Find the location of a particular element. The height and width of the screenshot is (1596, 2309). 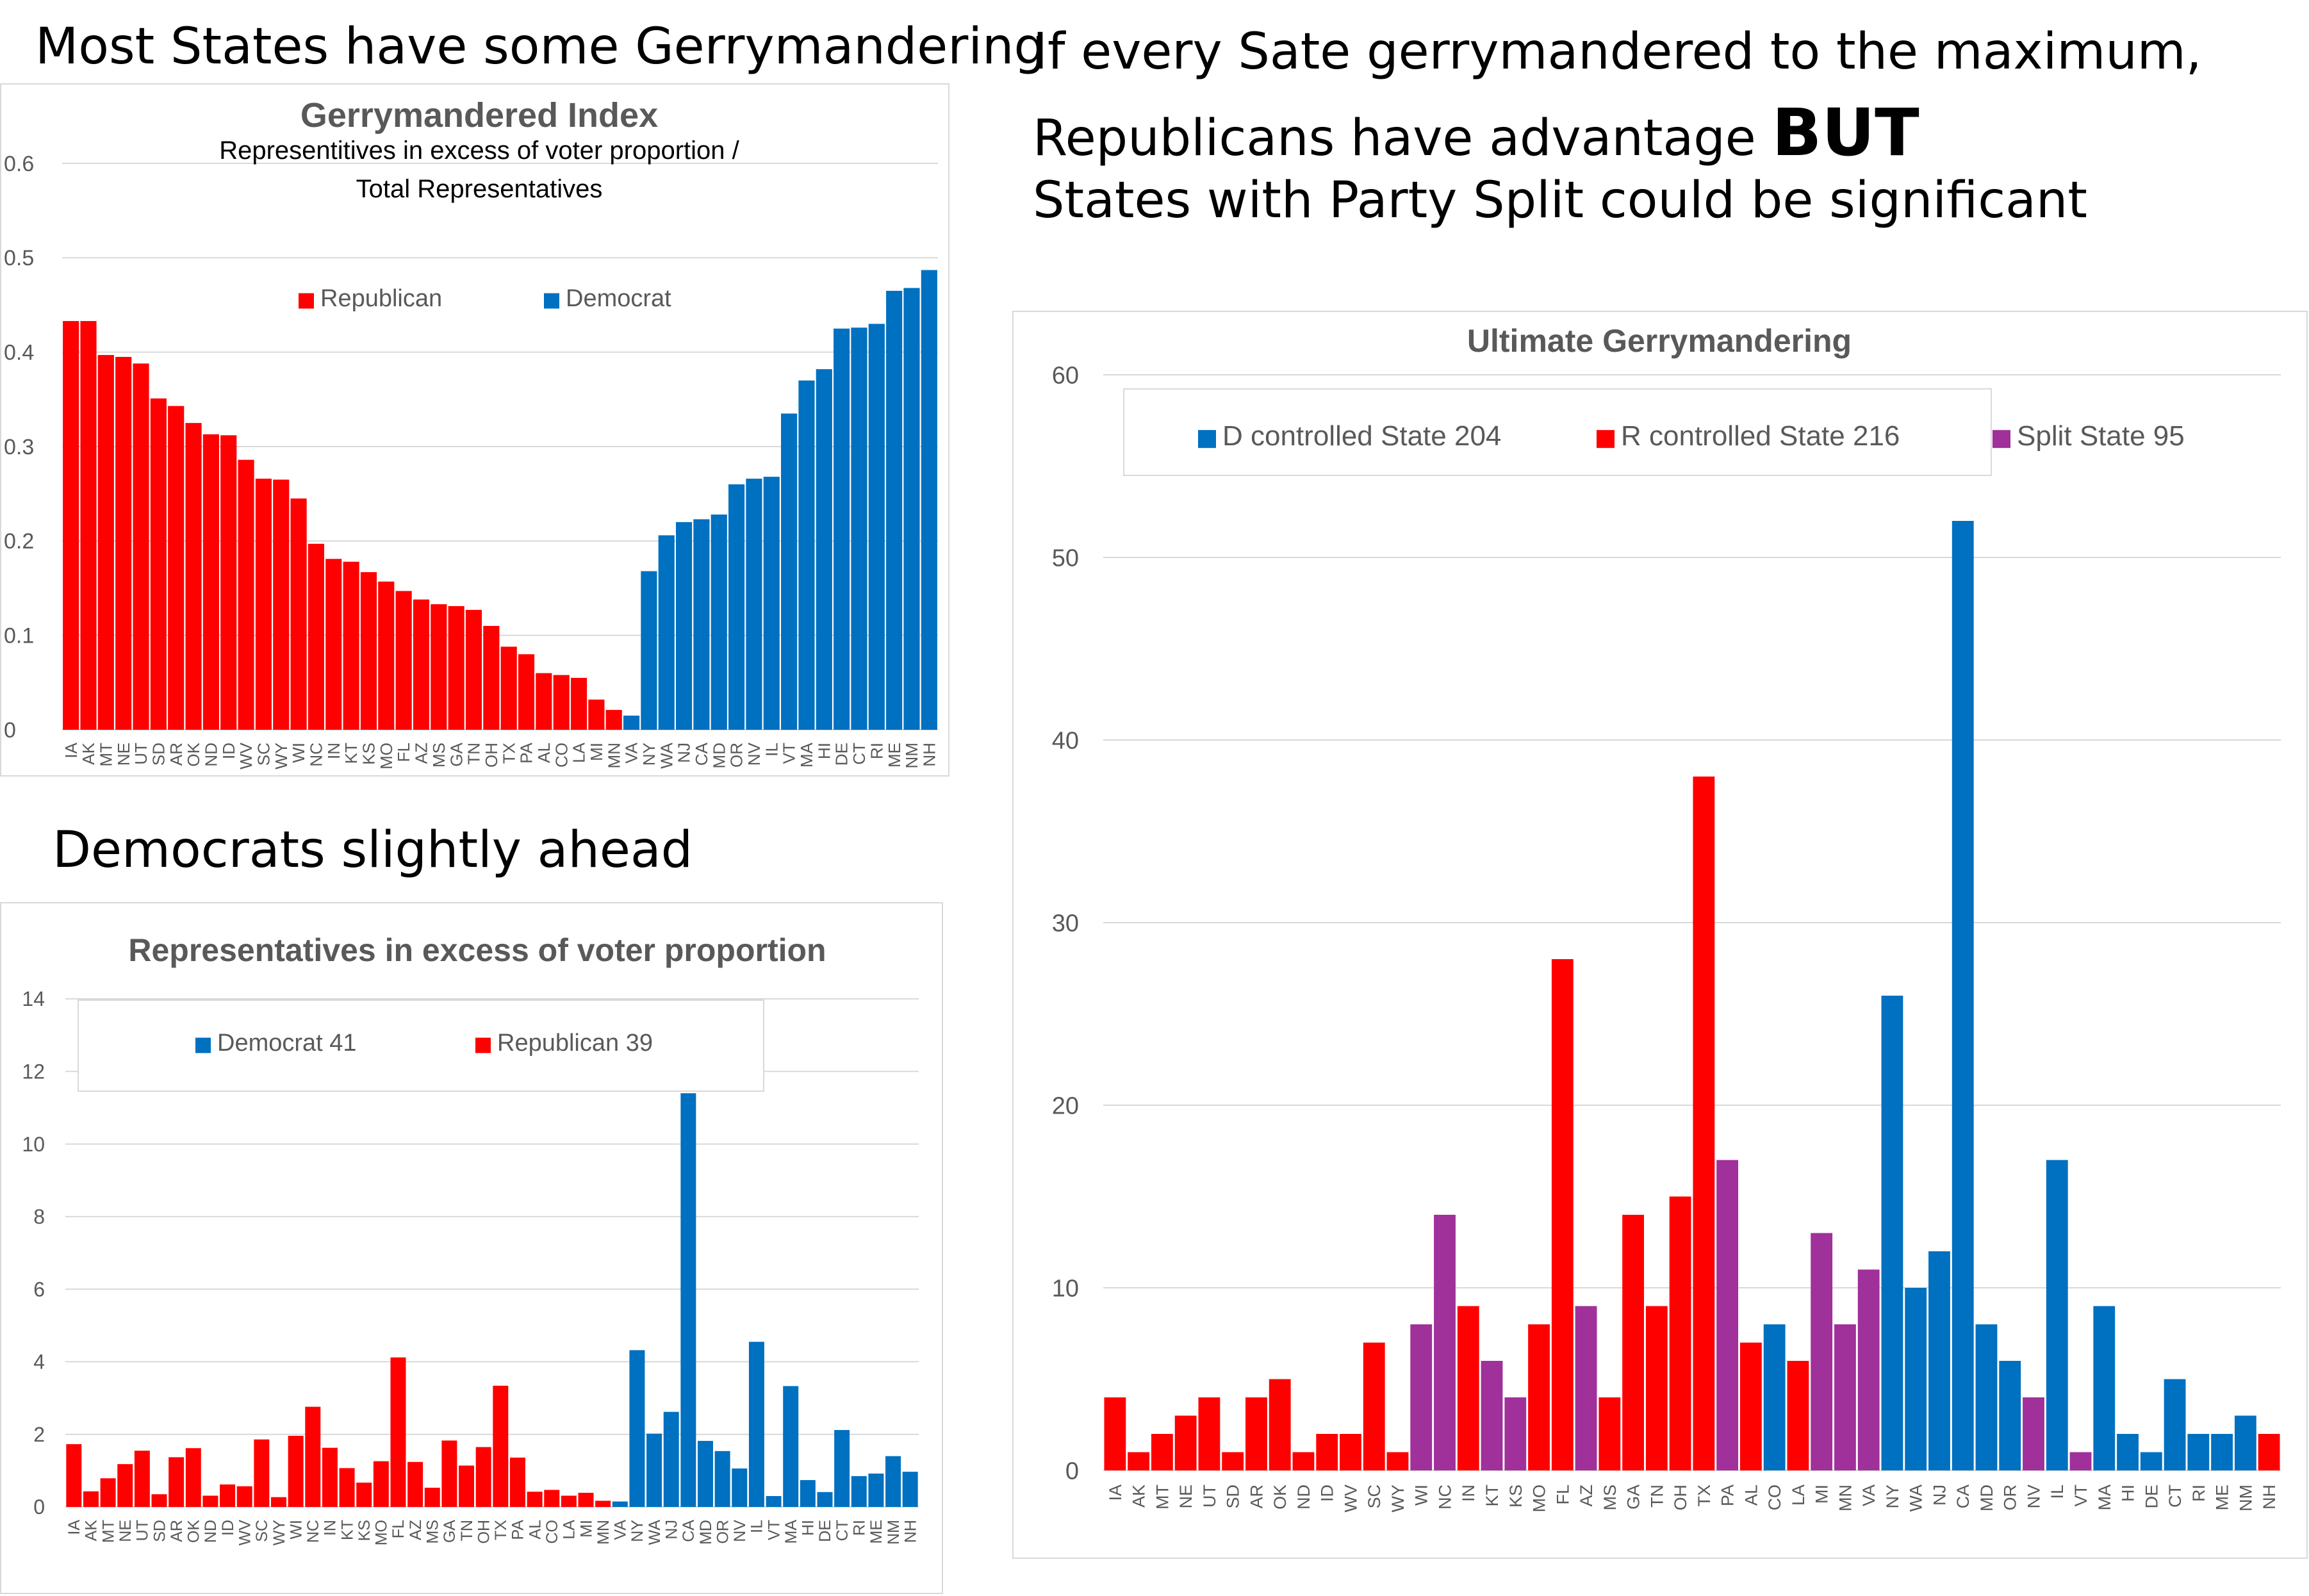

x-tick-label: TX is located at coordinates (1704, 1496).